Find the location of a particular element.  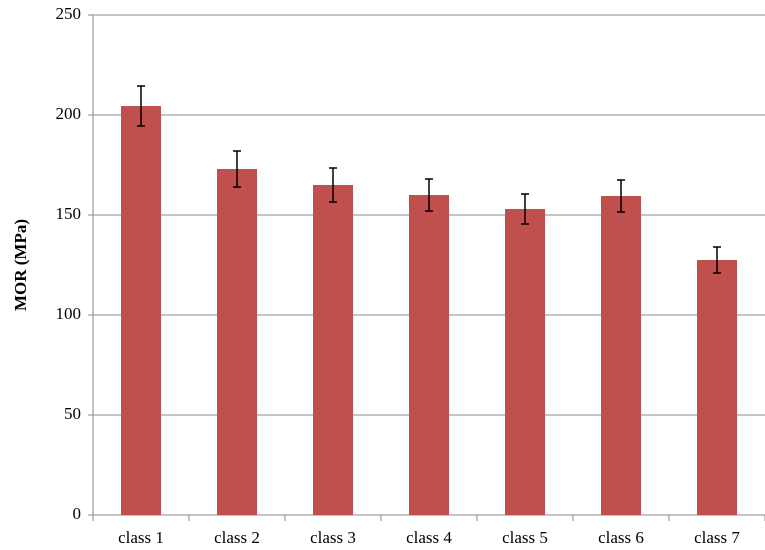

y-tick-label: 0 is located at coordinates (77, 513).